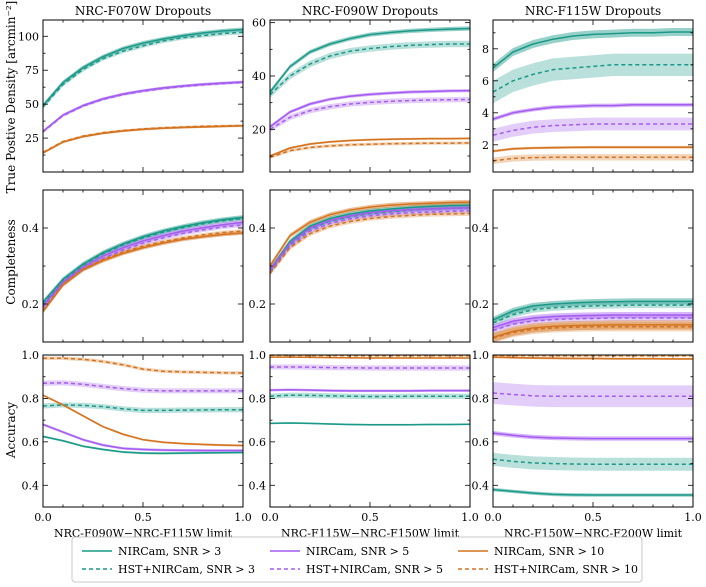 This screenshot has height=587, width=706. What do you see at coordinates (32, 104) in the screenshot?
I see `y-tick-label: 50` at bounding box center [32, 104].